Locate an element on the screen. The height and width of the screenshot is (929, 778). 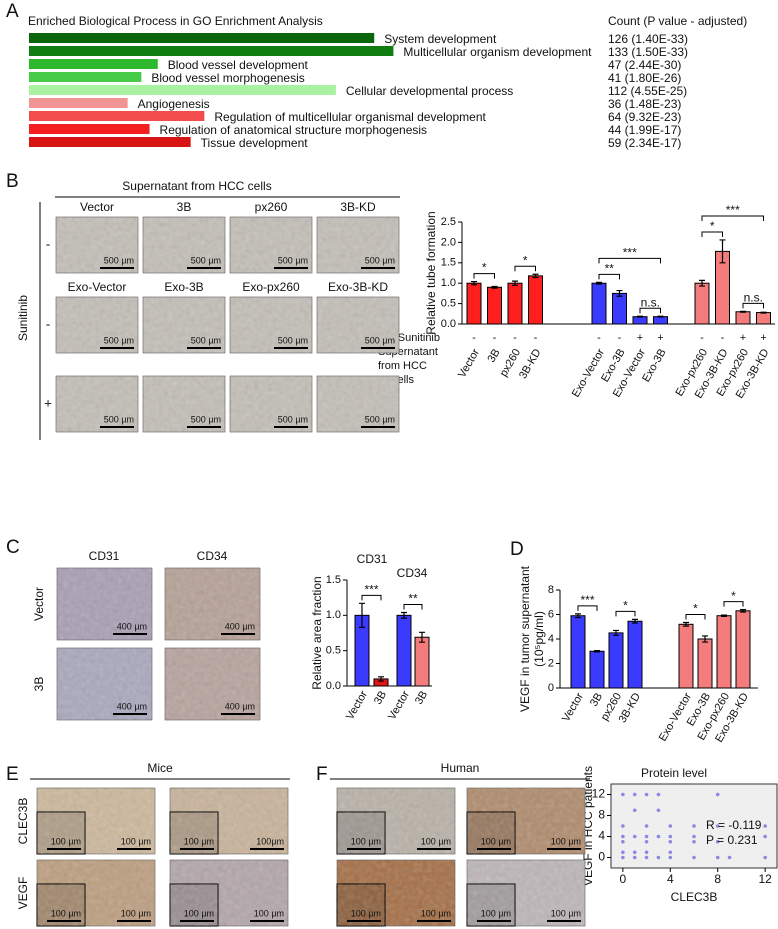
column-label: CD34 is located at coordinates (212, 556).